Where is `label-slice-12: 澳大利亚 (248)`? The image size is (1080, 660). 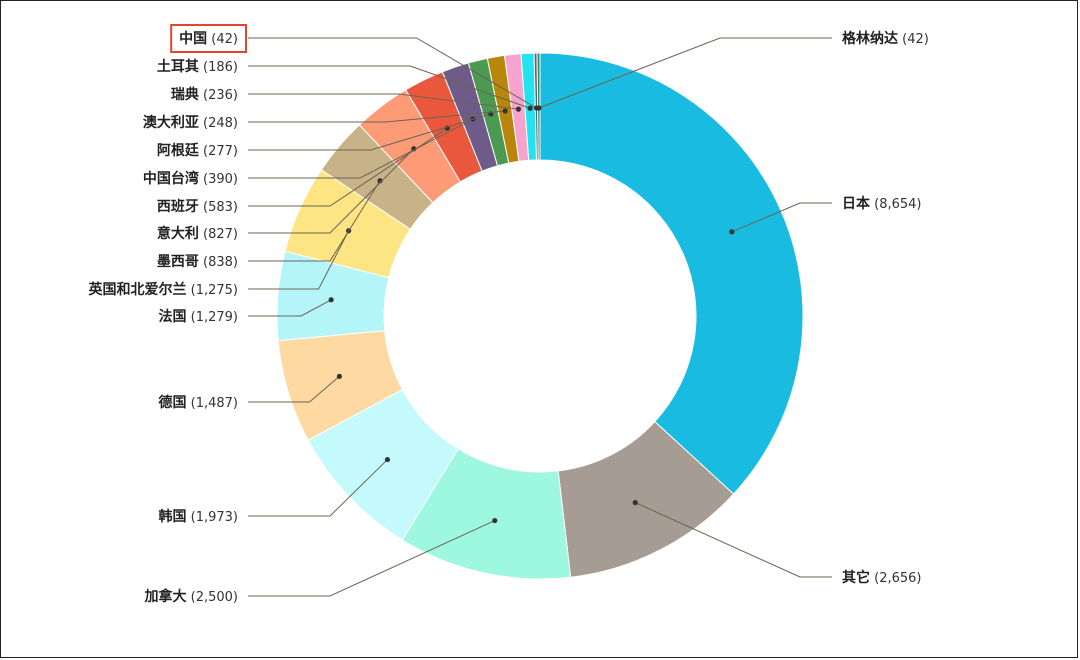
label-slice-12: 澳大利亚 (248) is located at coordinates (190, 122).